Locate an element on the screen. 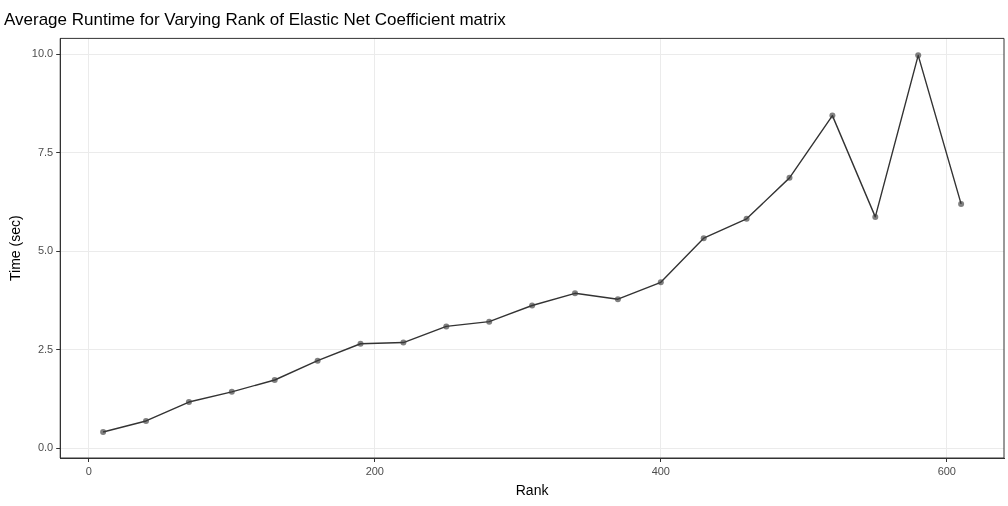 This screenshot has height=506, width=1008. x-tick-label: 600 is located at coordinates (946, 470).